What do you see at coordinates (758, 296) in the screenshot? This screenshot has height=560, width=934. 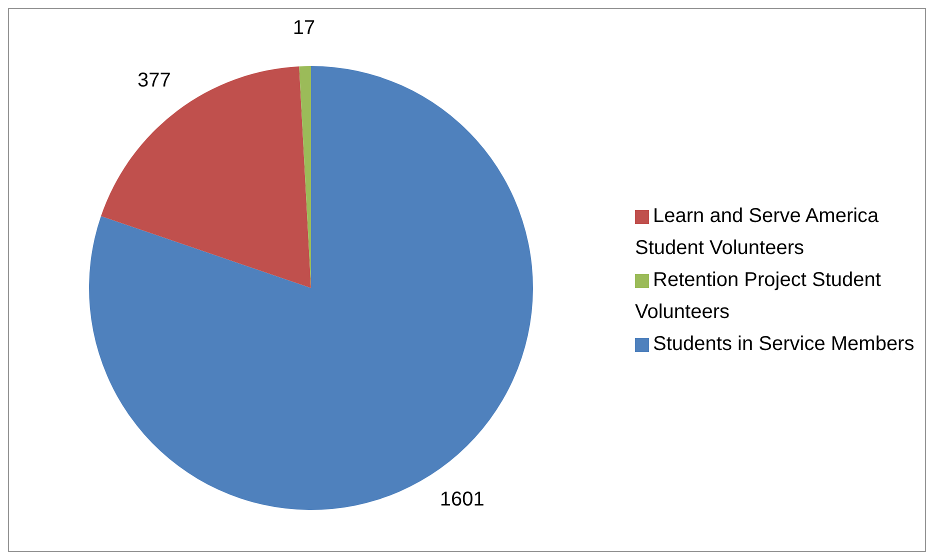 I see `legend-label: Retention Project Student Volunteers` at bounding box center [758, 296].